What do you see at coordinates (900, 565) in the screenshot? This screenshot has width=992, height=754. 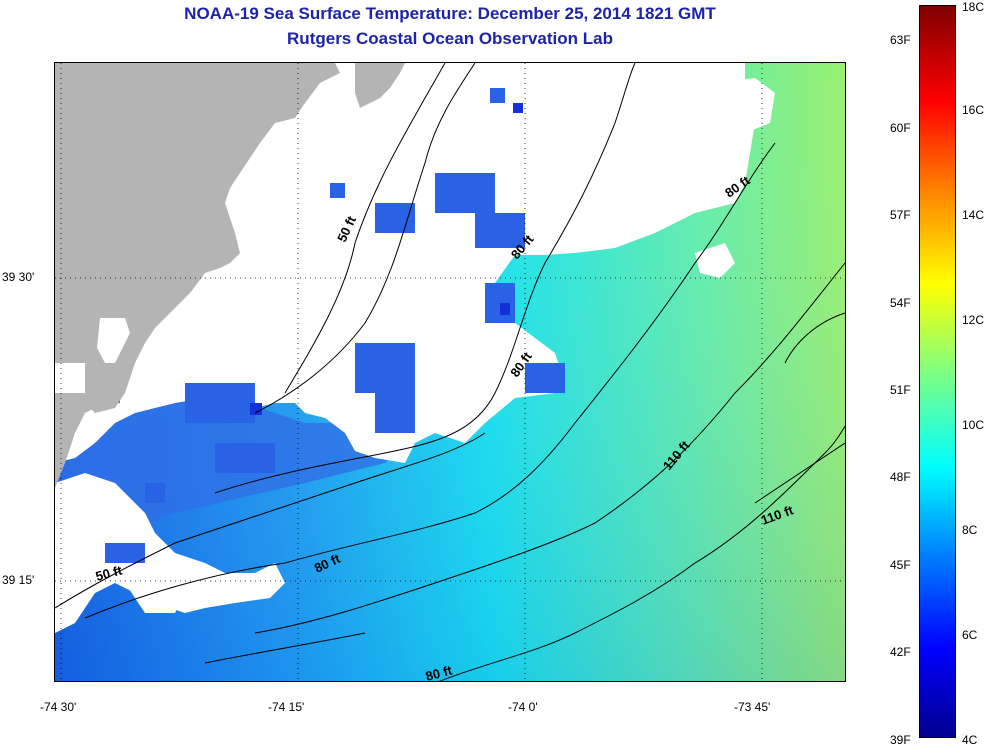 I see `colorbar-f-label: 45F` at bounding box center [900, 565].